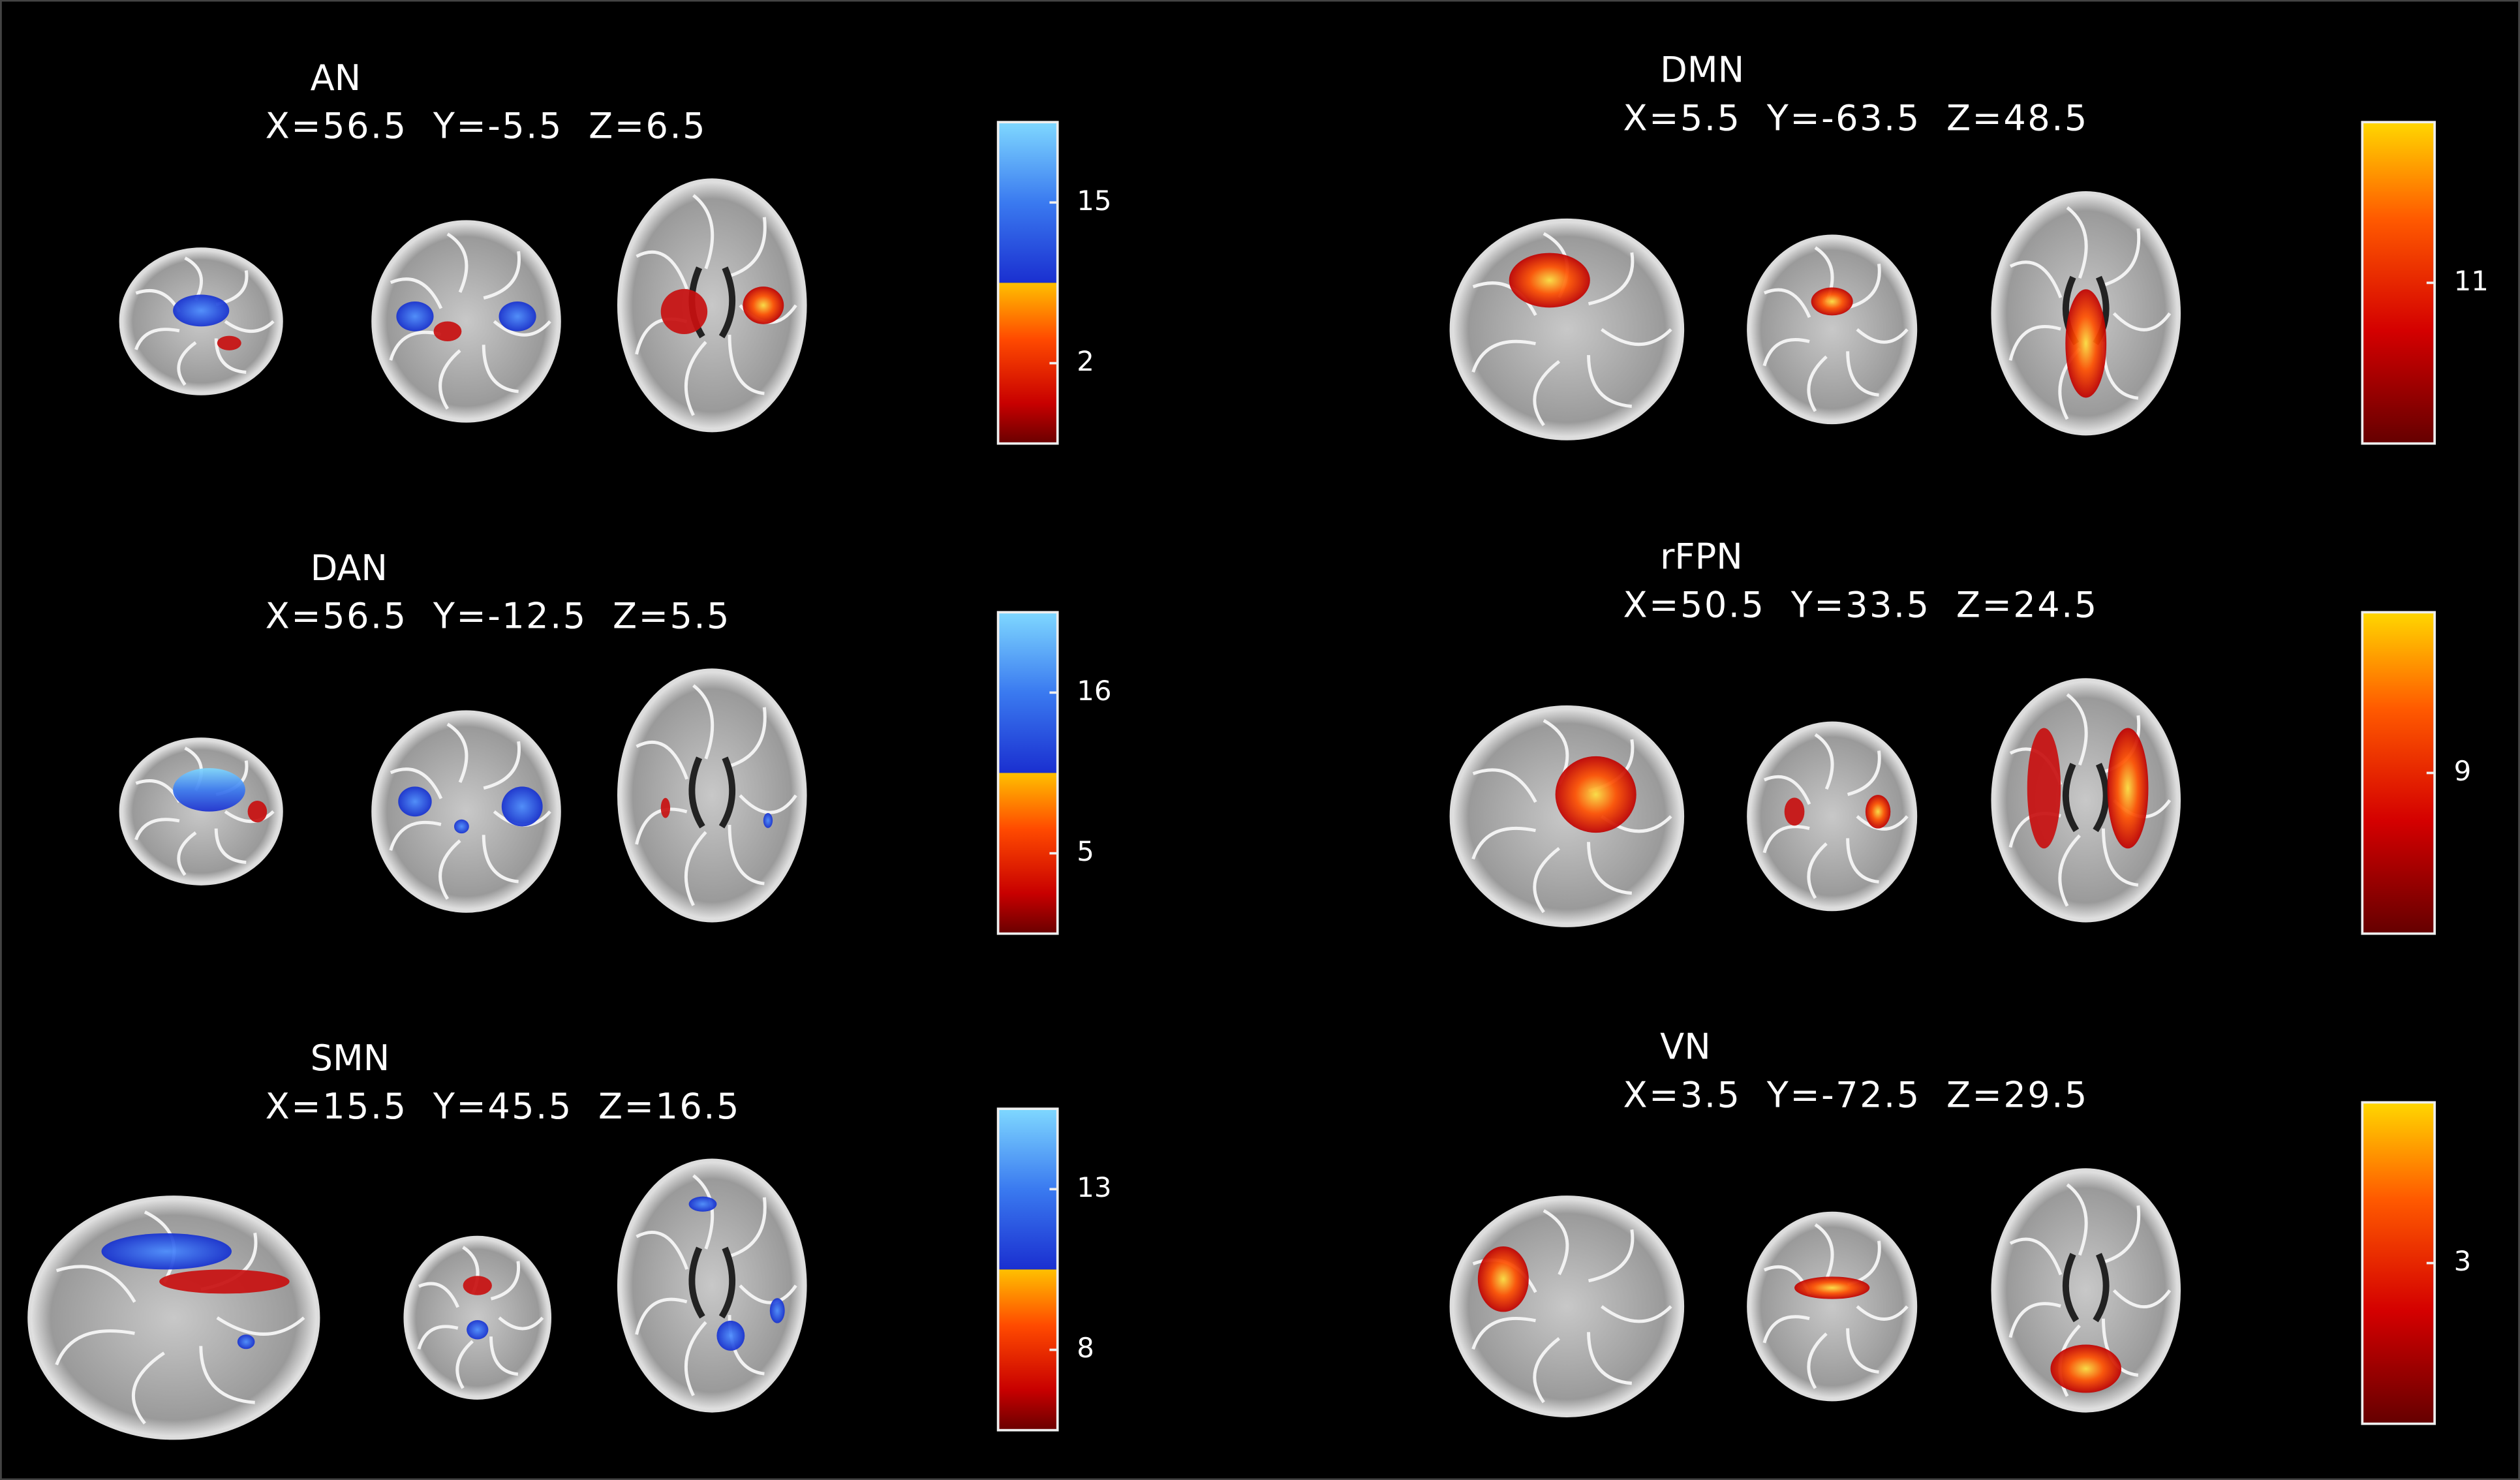  What do you see at coordinates (1685, 1047) in the screenshot?
I see `network-title: VN` at bounding box center [1685, 1047].